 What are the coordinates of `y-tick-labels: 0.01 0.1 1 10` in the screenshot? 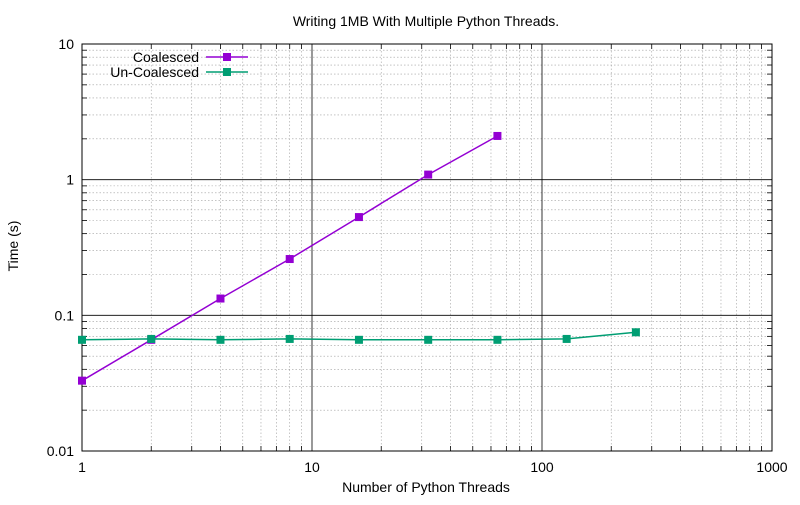 It's located at (60, 247).